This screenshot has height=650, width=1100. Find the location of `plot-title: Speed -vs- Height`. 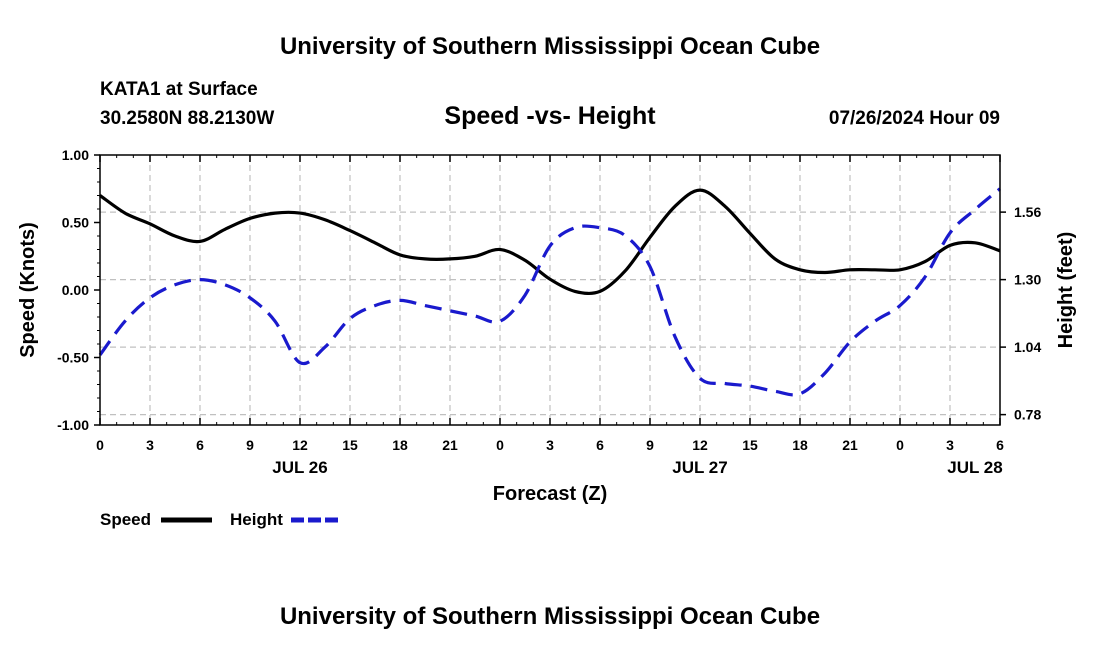

plot-title: Speed -vs- Height is located at coordinates (550, 116).